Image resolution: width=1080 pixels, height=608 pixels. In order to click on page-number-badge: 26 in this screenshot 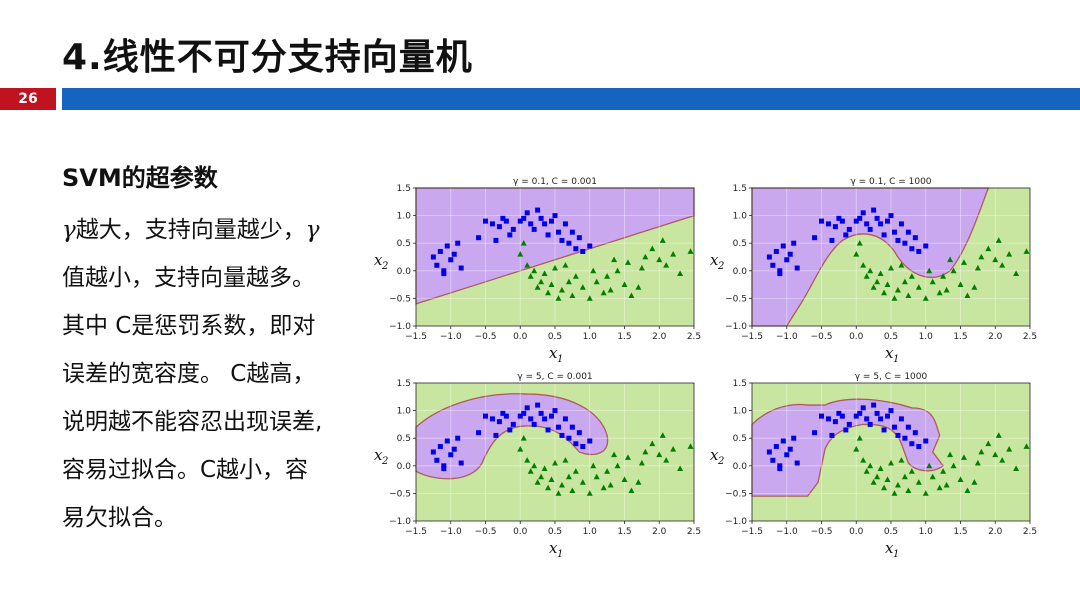, I will do `click(28, 99)`.